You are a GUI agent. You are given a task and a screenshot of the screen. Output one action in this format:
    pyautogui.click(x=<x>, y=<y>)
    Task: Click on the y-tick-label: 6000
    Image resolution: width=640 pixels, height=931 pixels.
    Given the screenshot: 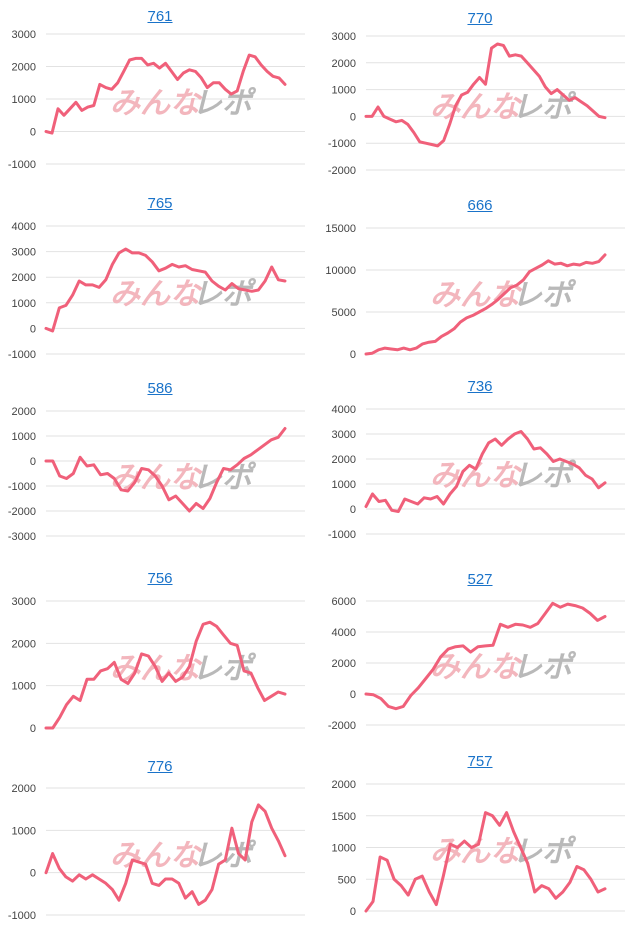 What is the action you would take?
    pyautogui.click(x=344, y=602)
    